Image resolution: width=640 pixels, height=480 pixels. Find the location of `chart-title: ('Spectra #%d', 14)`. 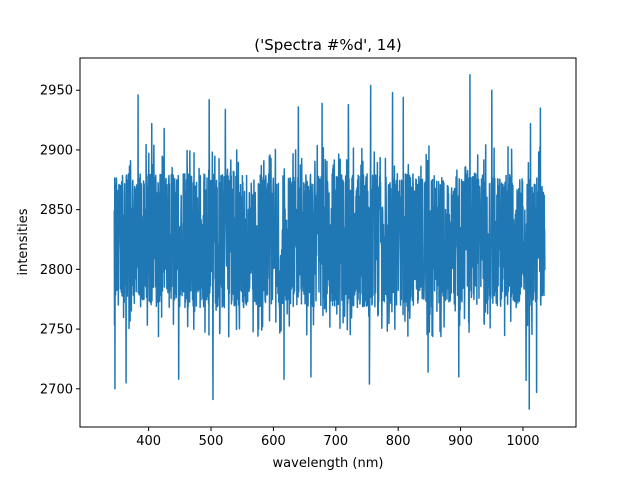

chart-title: ('Spectra #%d', 14) is located at coordinates (327, 45).